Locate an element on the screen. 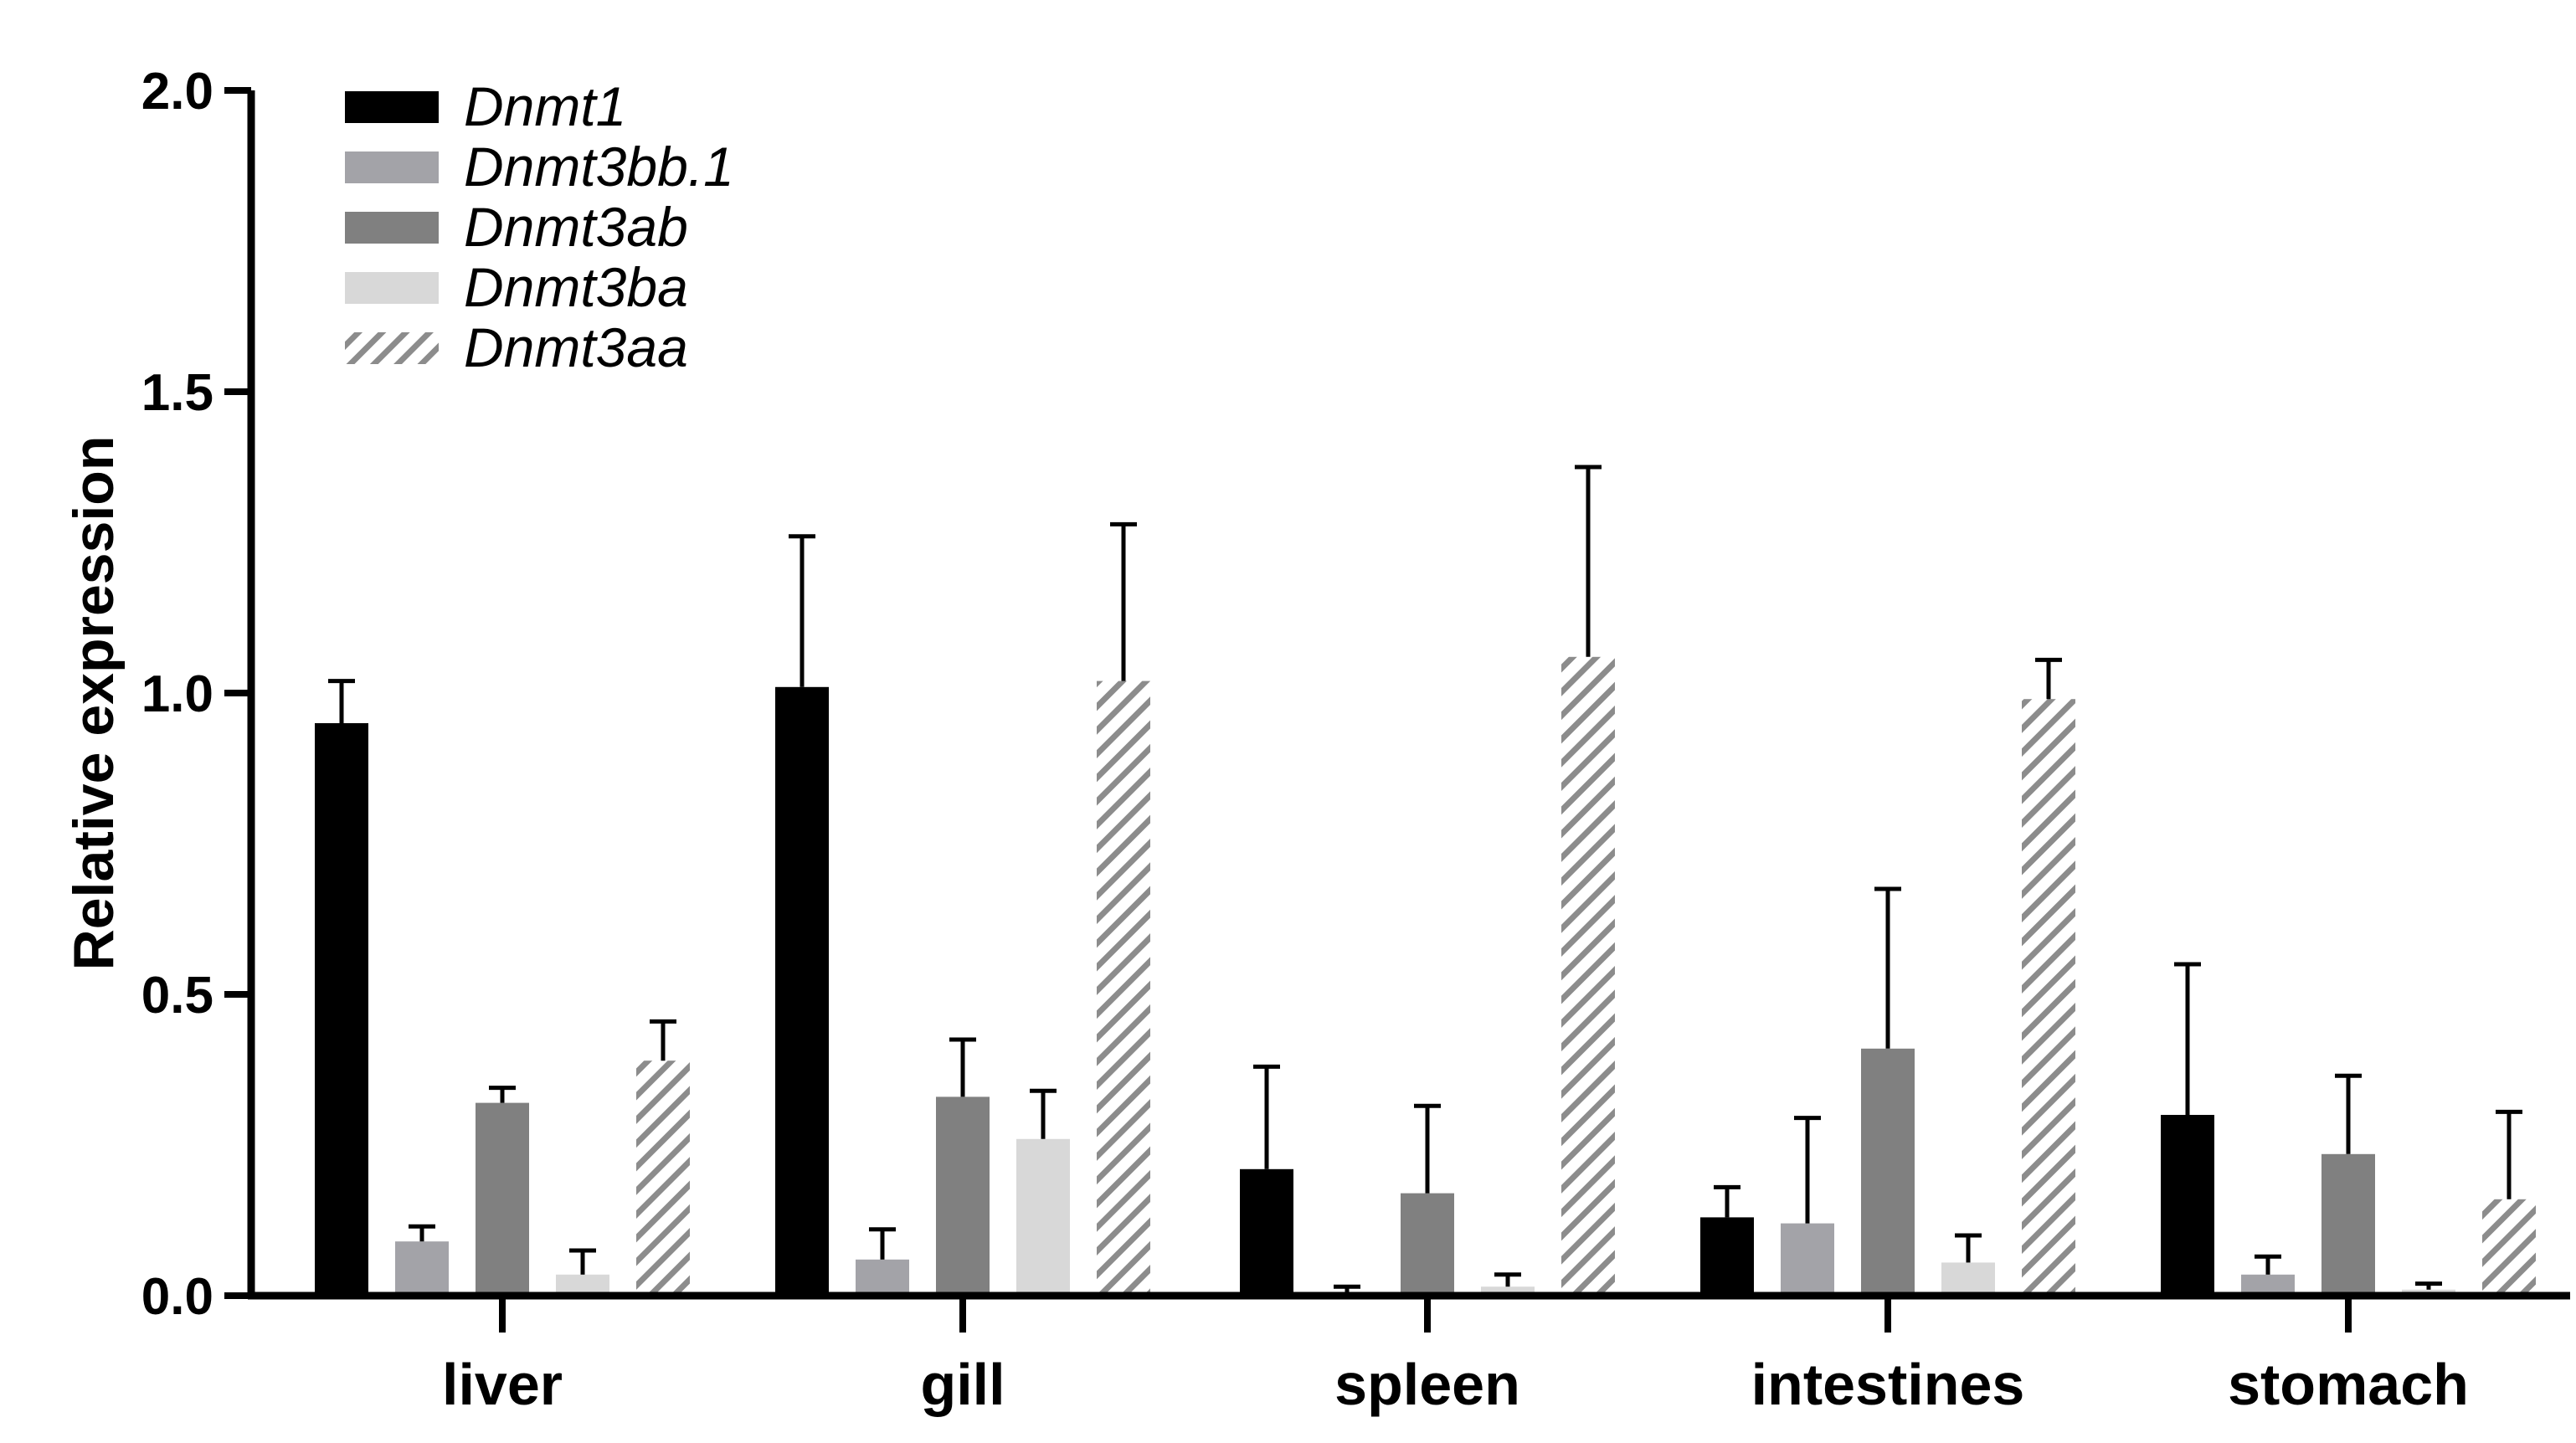 The height and width of the screenshot is (1443, 2576). x-tick-label-spleen: spleen is located at coordinates (1427, 1384).